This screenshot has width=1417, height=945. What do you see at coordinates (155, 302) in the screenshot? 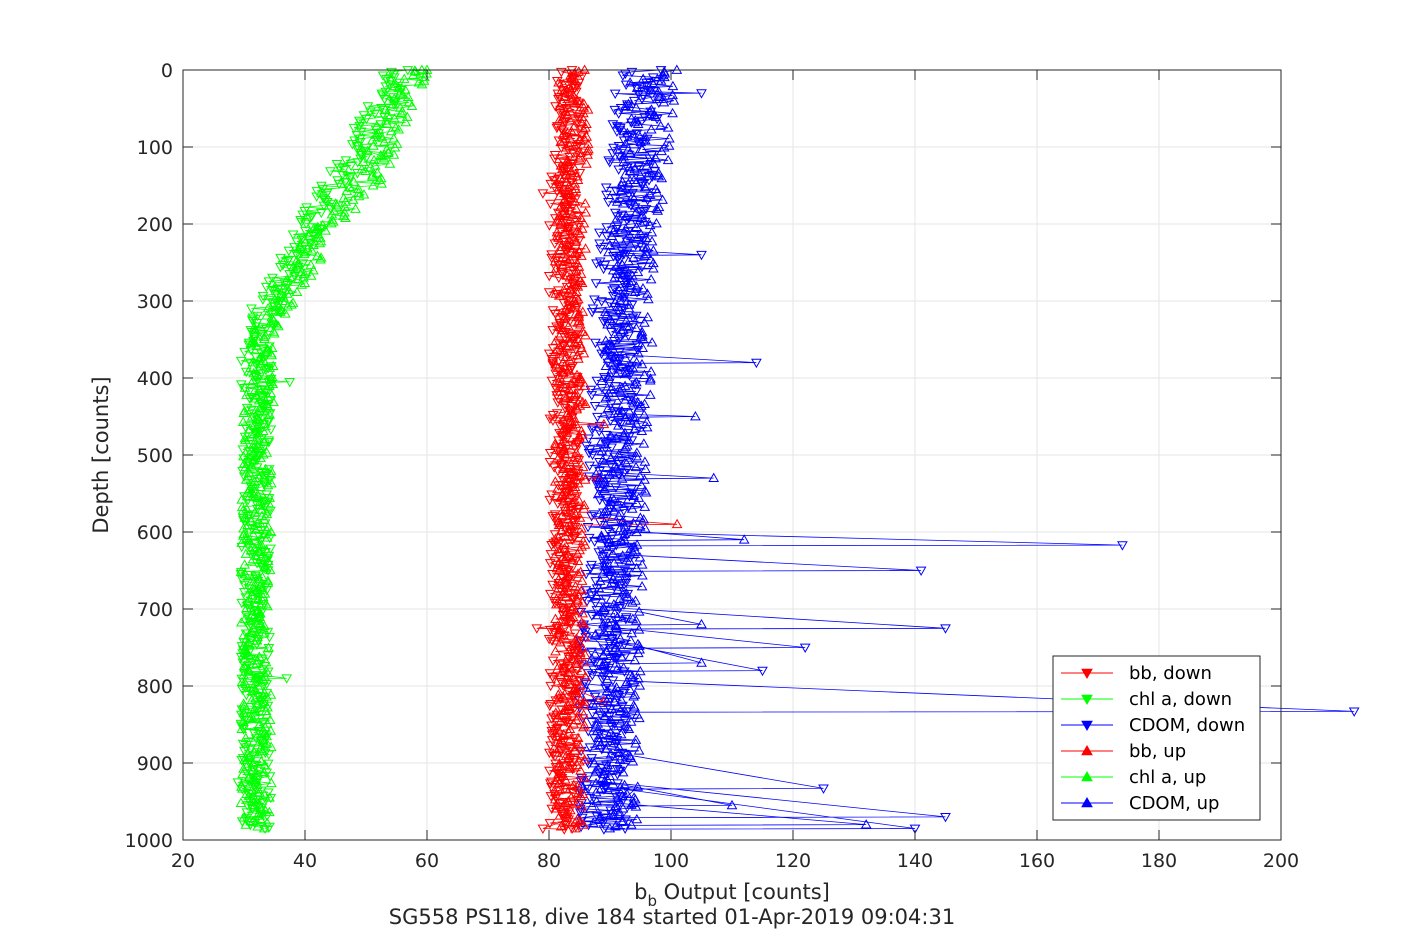
I see `y-tick-label: 300` at bounding box center [155, 302].